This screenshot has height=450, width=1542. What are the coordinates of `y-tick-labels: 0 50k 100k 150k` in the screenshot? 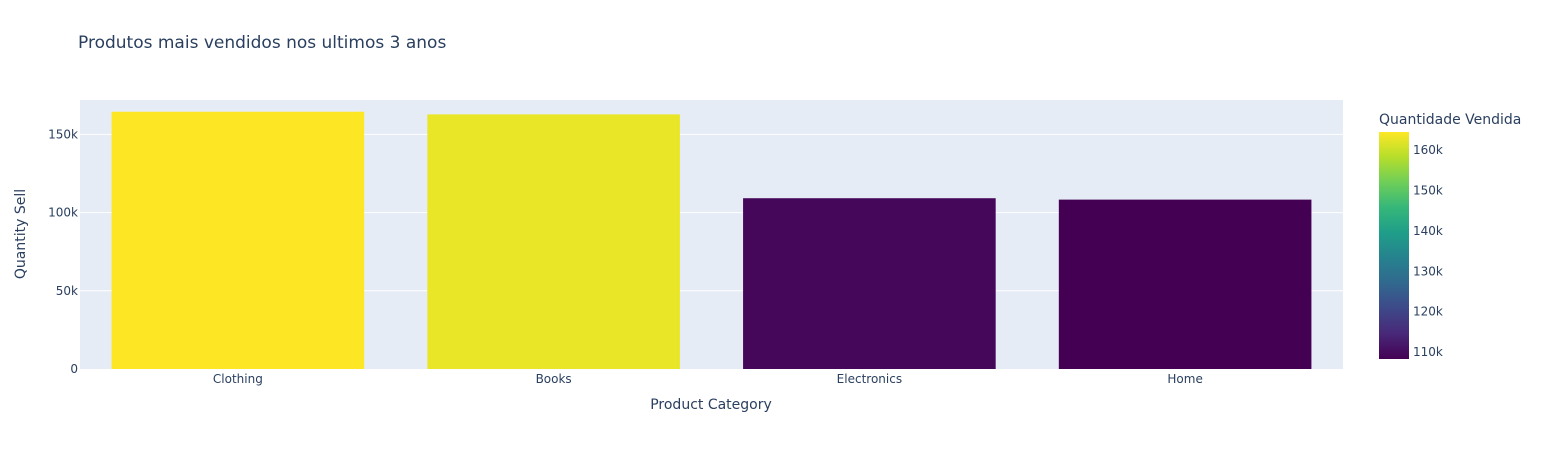 It's located at (63, 251).